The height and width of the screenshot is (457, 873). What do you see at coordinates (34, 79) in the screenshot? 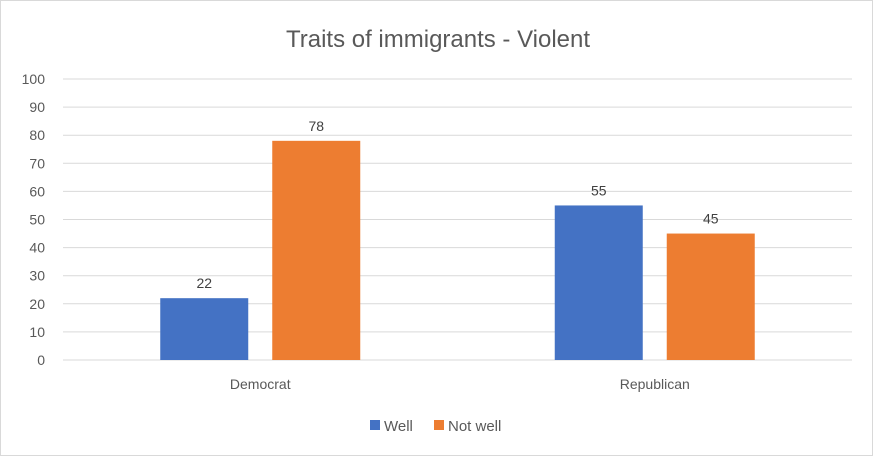
I see `y-tick-label: 100` at bounding box center [34, 79].